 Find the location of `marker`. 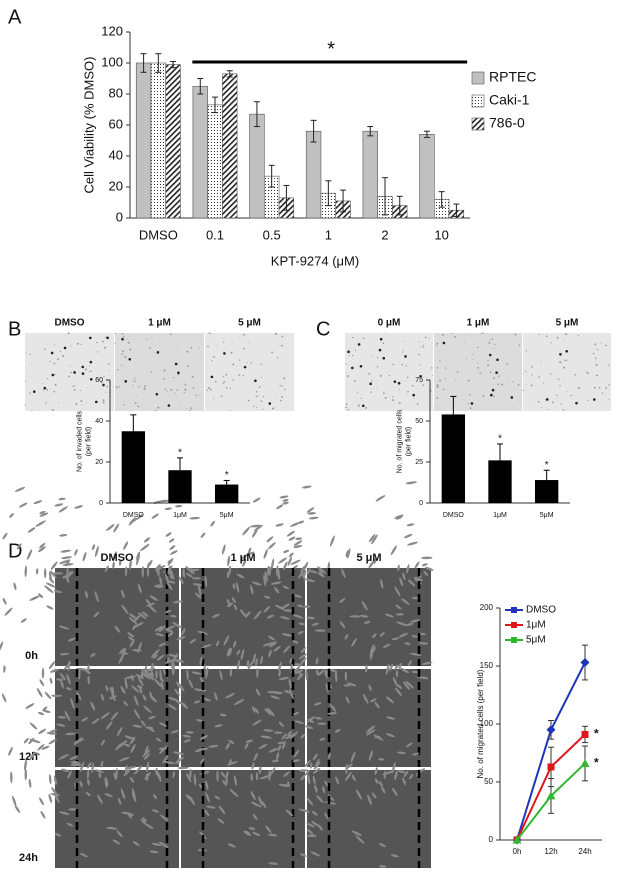

marker is located at coordinates (585, 762).